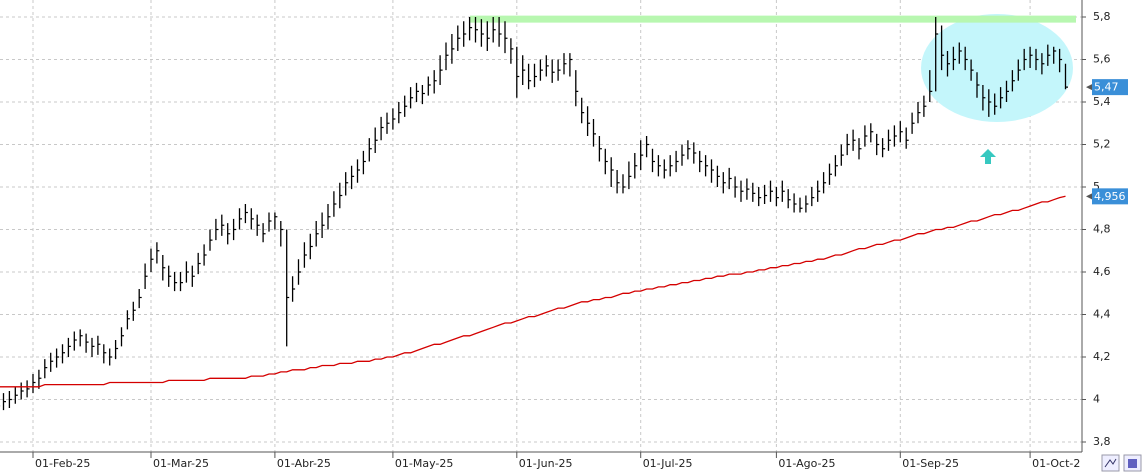  Describe the element at coordinates (668, 463) in the screenshot. I see `x-tick-label: 01-Jul-25` at that location.